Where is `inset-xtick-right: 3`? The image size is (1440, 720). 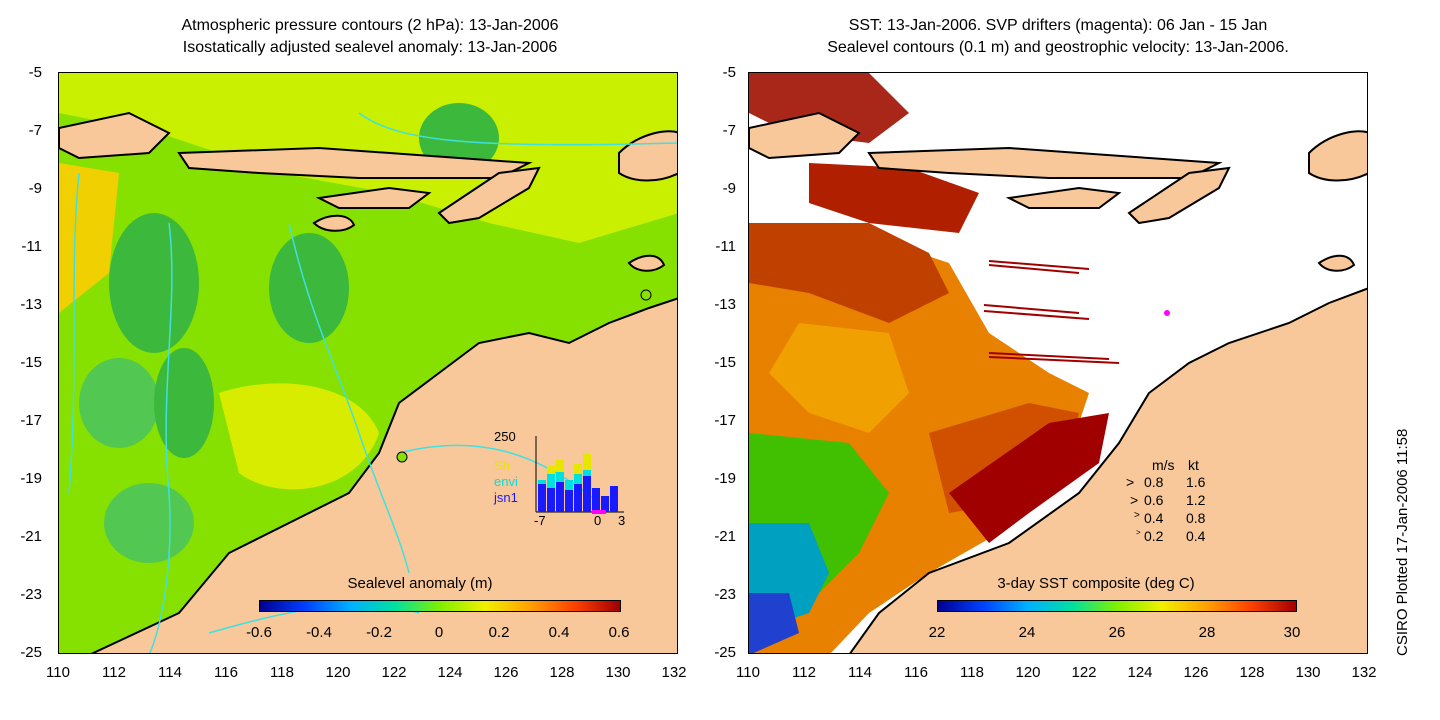
inset-xtick-right: 3 is located at coordinates (622, 520).